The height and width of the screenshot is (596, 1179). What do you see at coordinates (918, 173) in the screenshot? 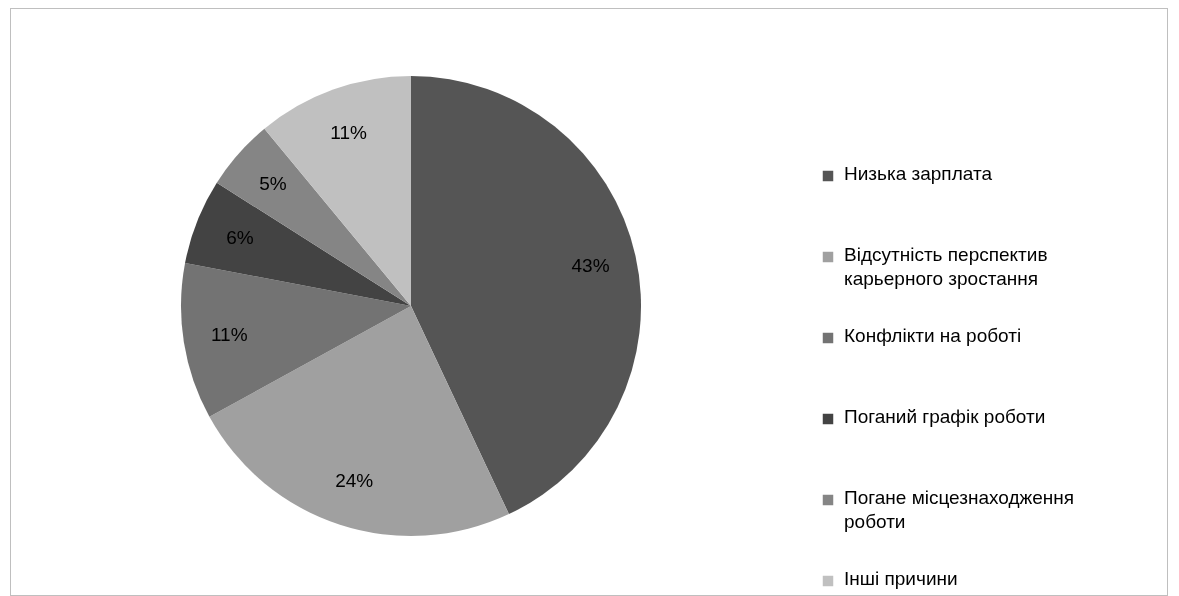
I see `legend-label: Низька зарплата` at bounding box center [918, 173].